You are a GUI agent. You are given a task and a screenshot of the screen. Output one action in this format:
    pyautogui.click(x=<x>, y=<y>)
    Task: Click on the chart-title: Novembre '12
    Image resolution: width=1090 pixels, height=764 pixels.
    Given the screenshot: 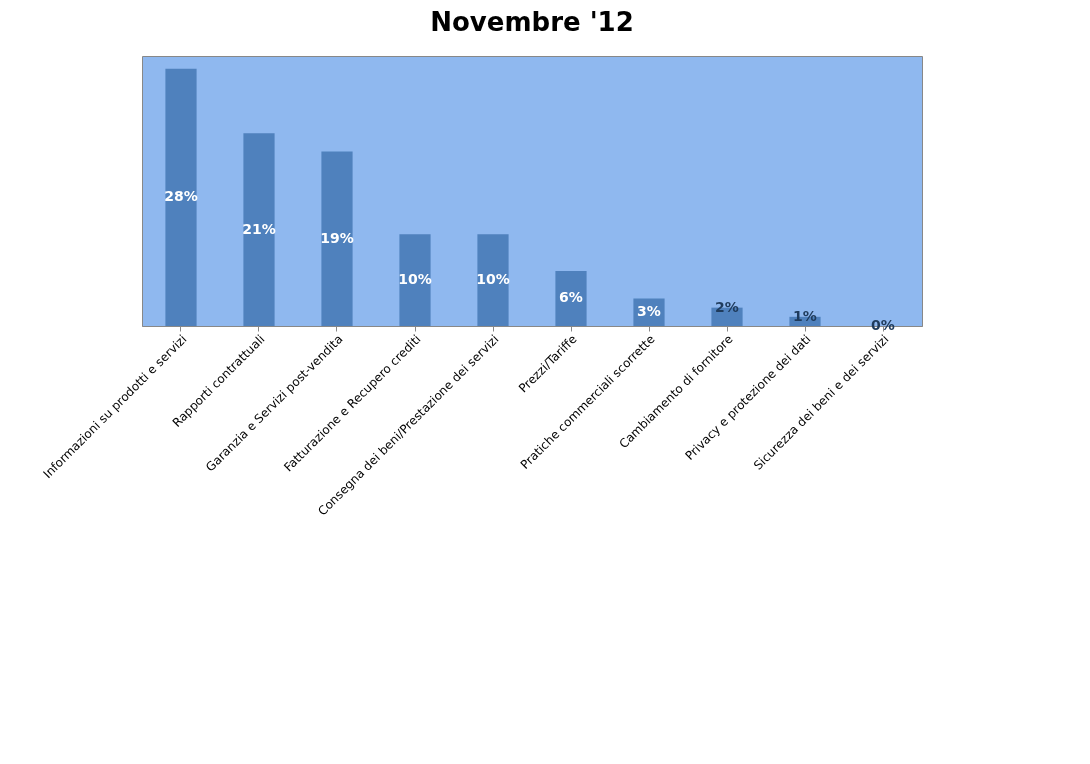 What is the action you would take?
    pyautogui.click(x=532, y=22)
    